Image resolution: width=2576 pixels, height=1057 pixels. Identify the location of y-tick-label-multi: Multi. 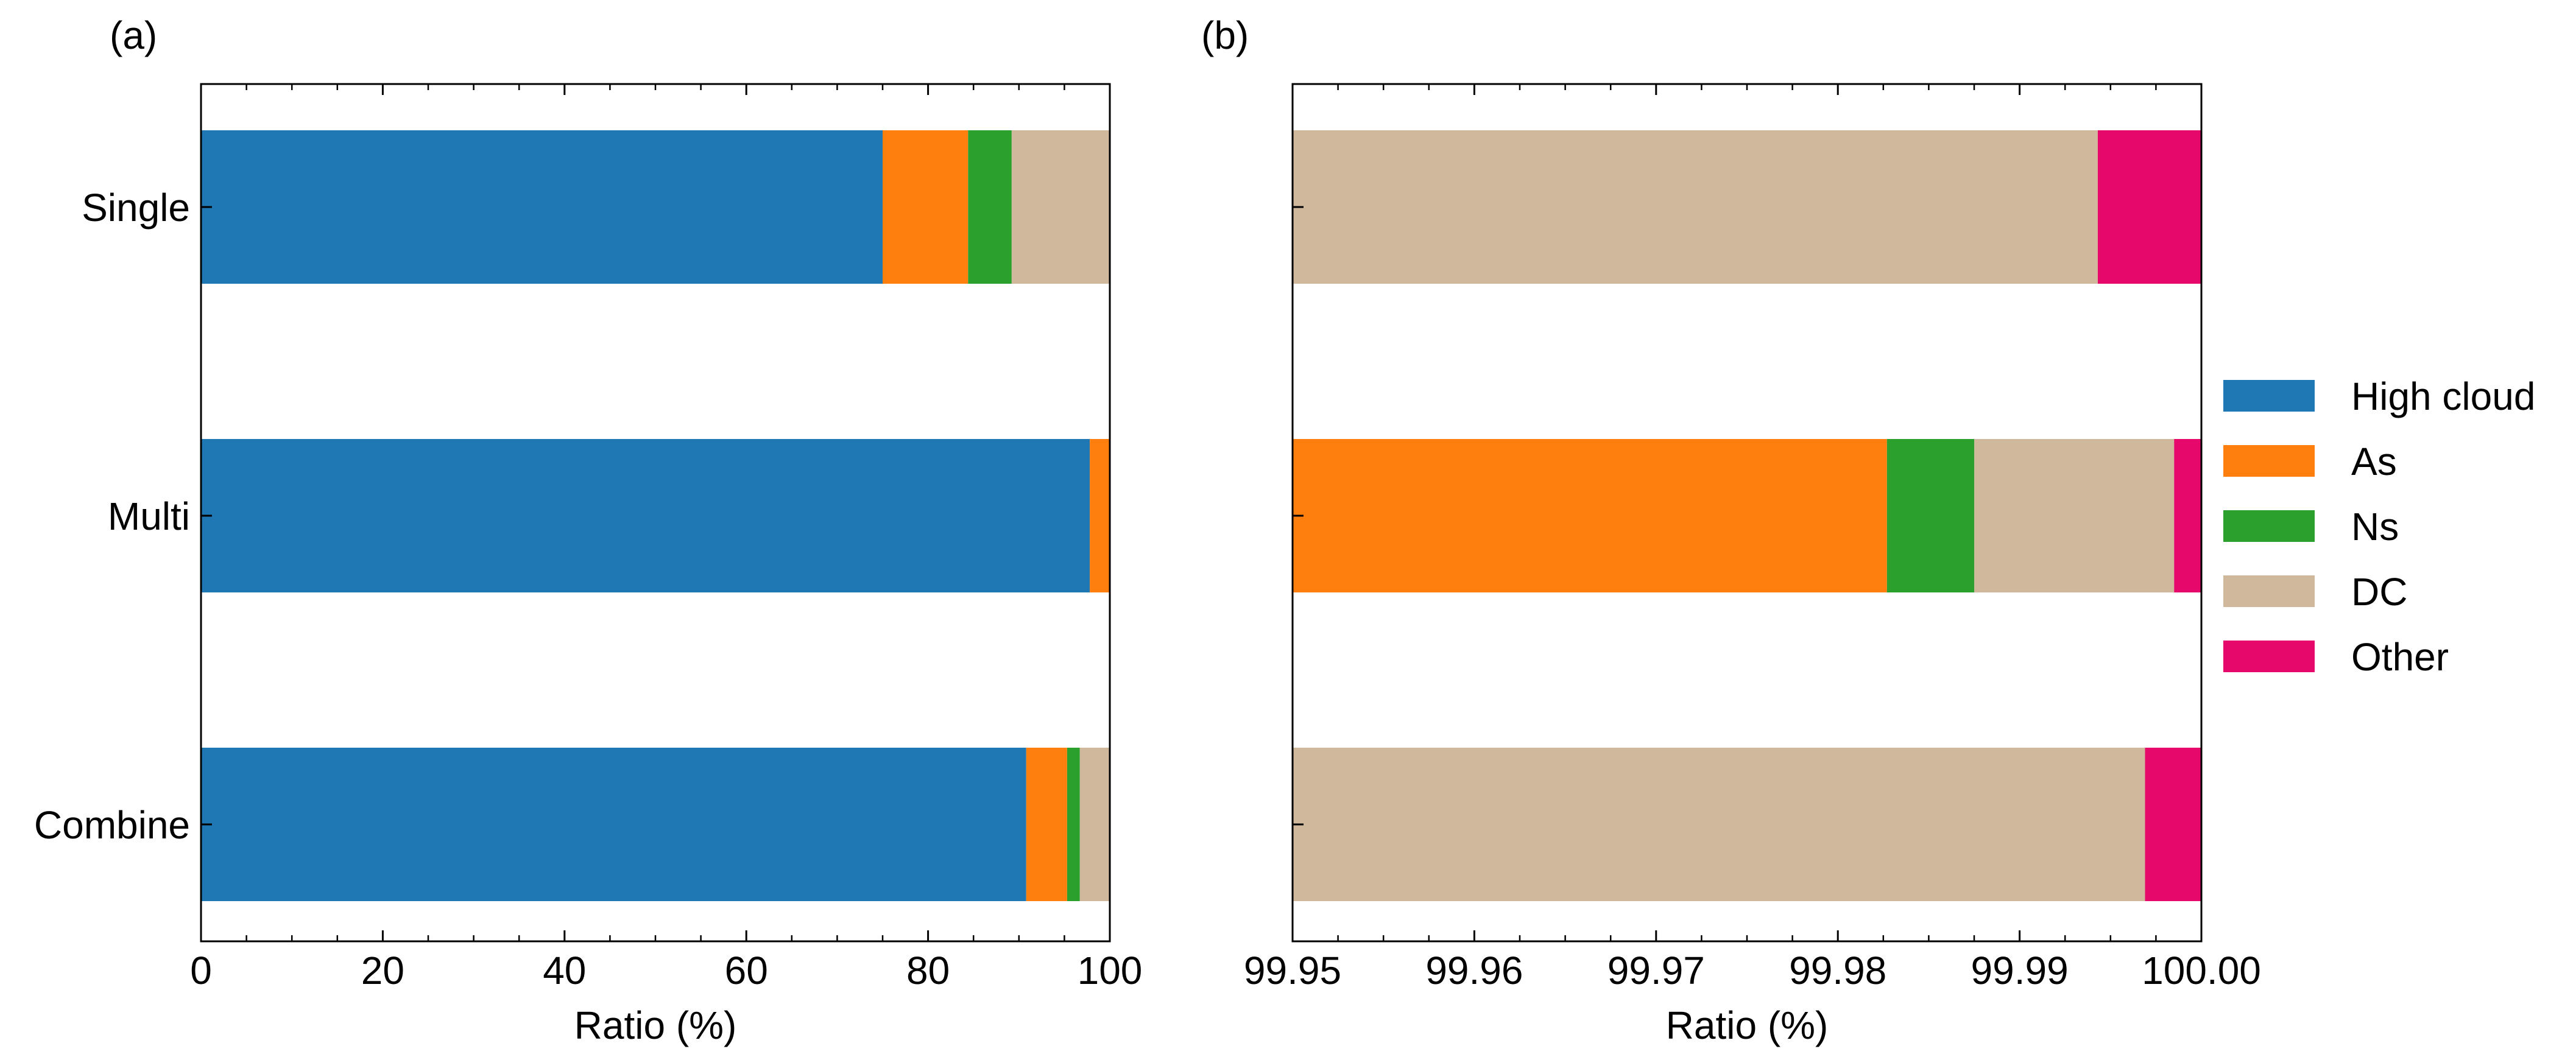
(149, 516).